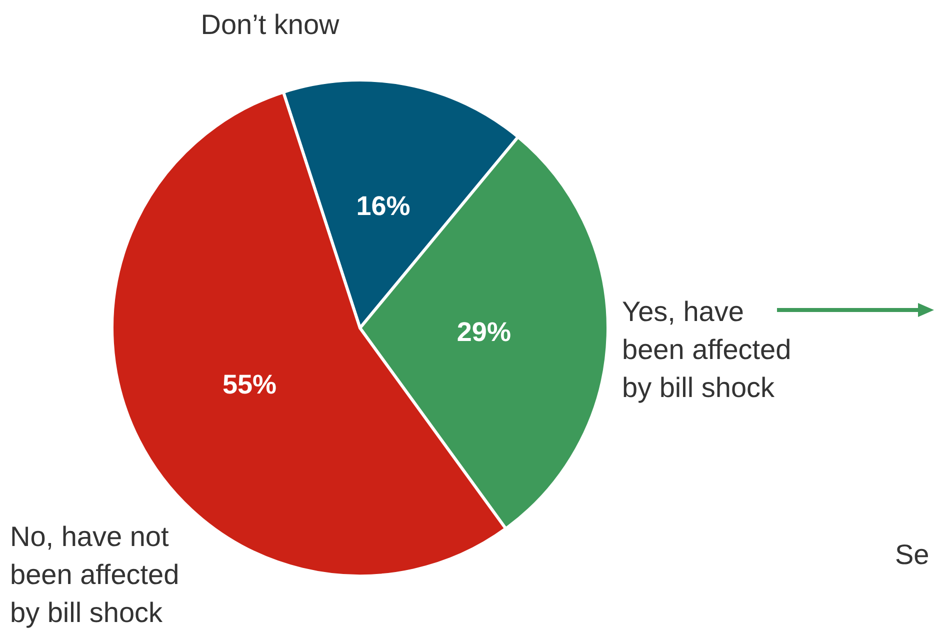  Describe the element at coordinates (249, 384) in the screenshot. I see `data-label: 55%` at that location.